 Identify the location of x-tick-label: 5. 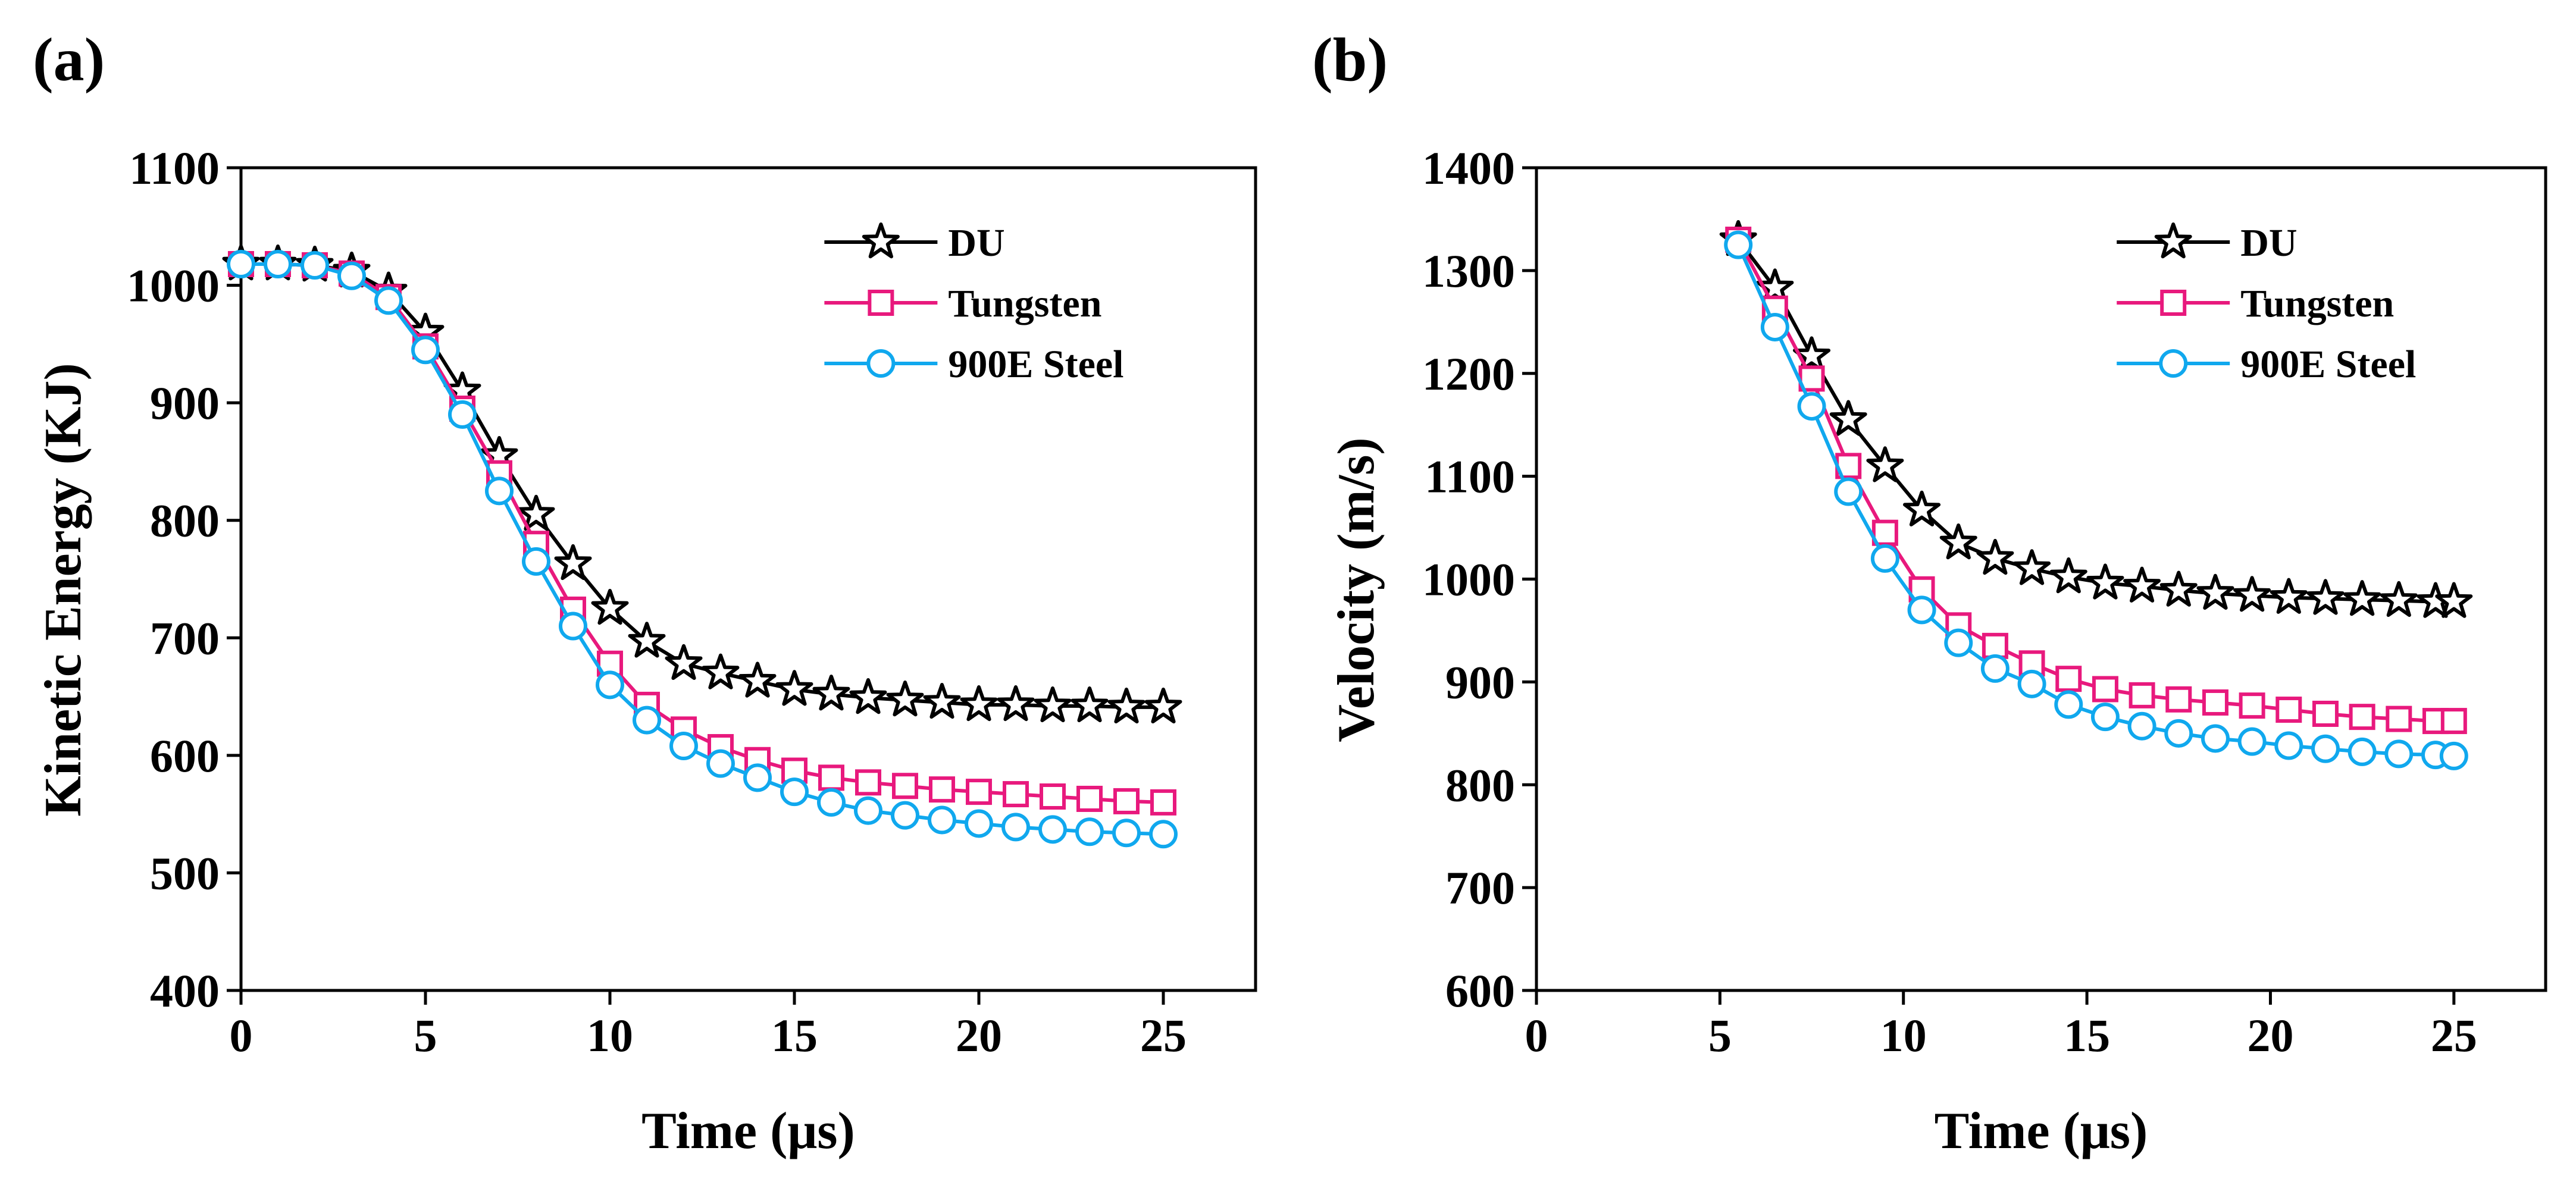
(1720, 1035).